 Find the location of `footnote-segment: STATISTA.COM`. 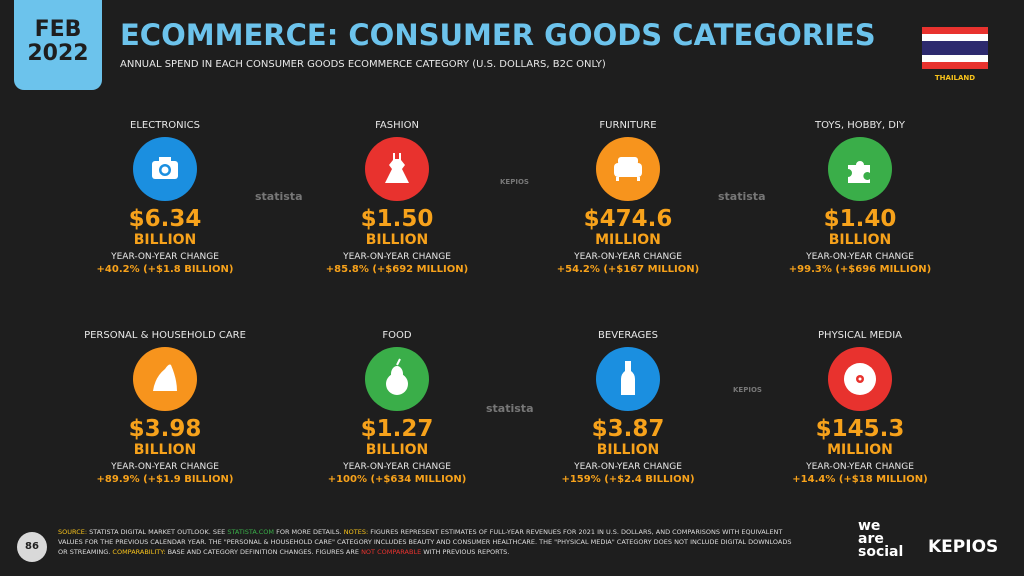

footnote-segment: STATISTA.COM is located at coordinates (251, 532).